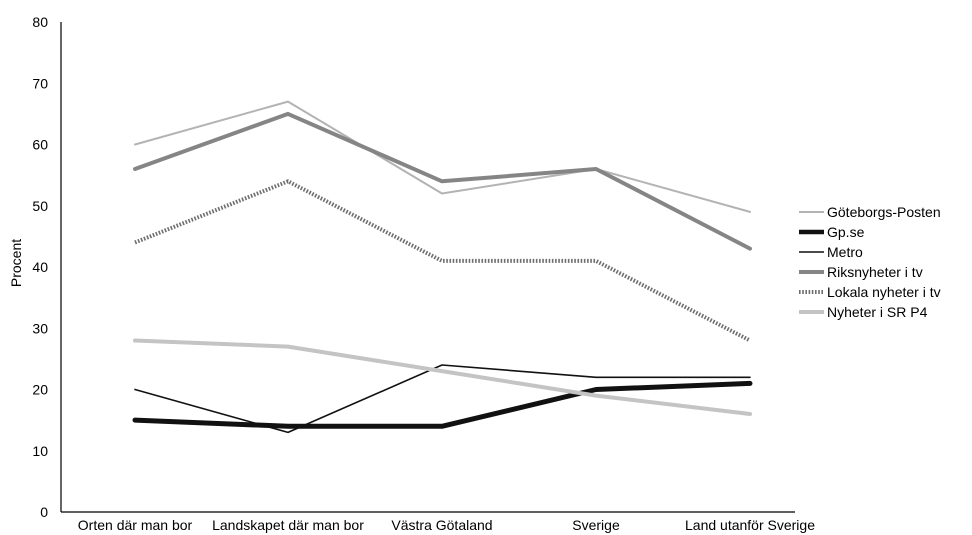  Describe the element at coordinates (40, 145) in the screenshot. I see `y-tick-label: 60` at that location.